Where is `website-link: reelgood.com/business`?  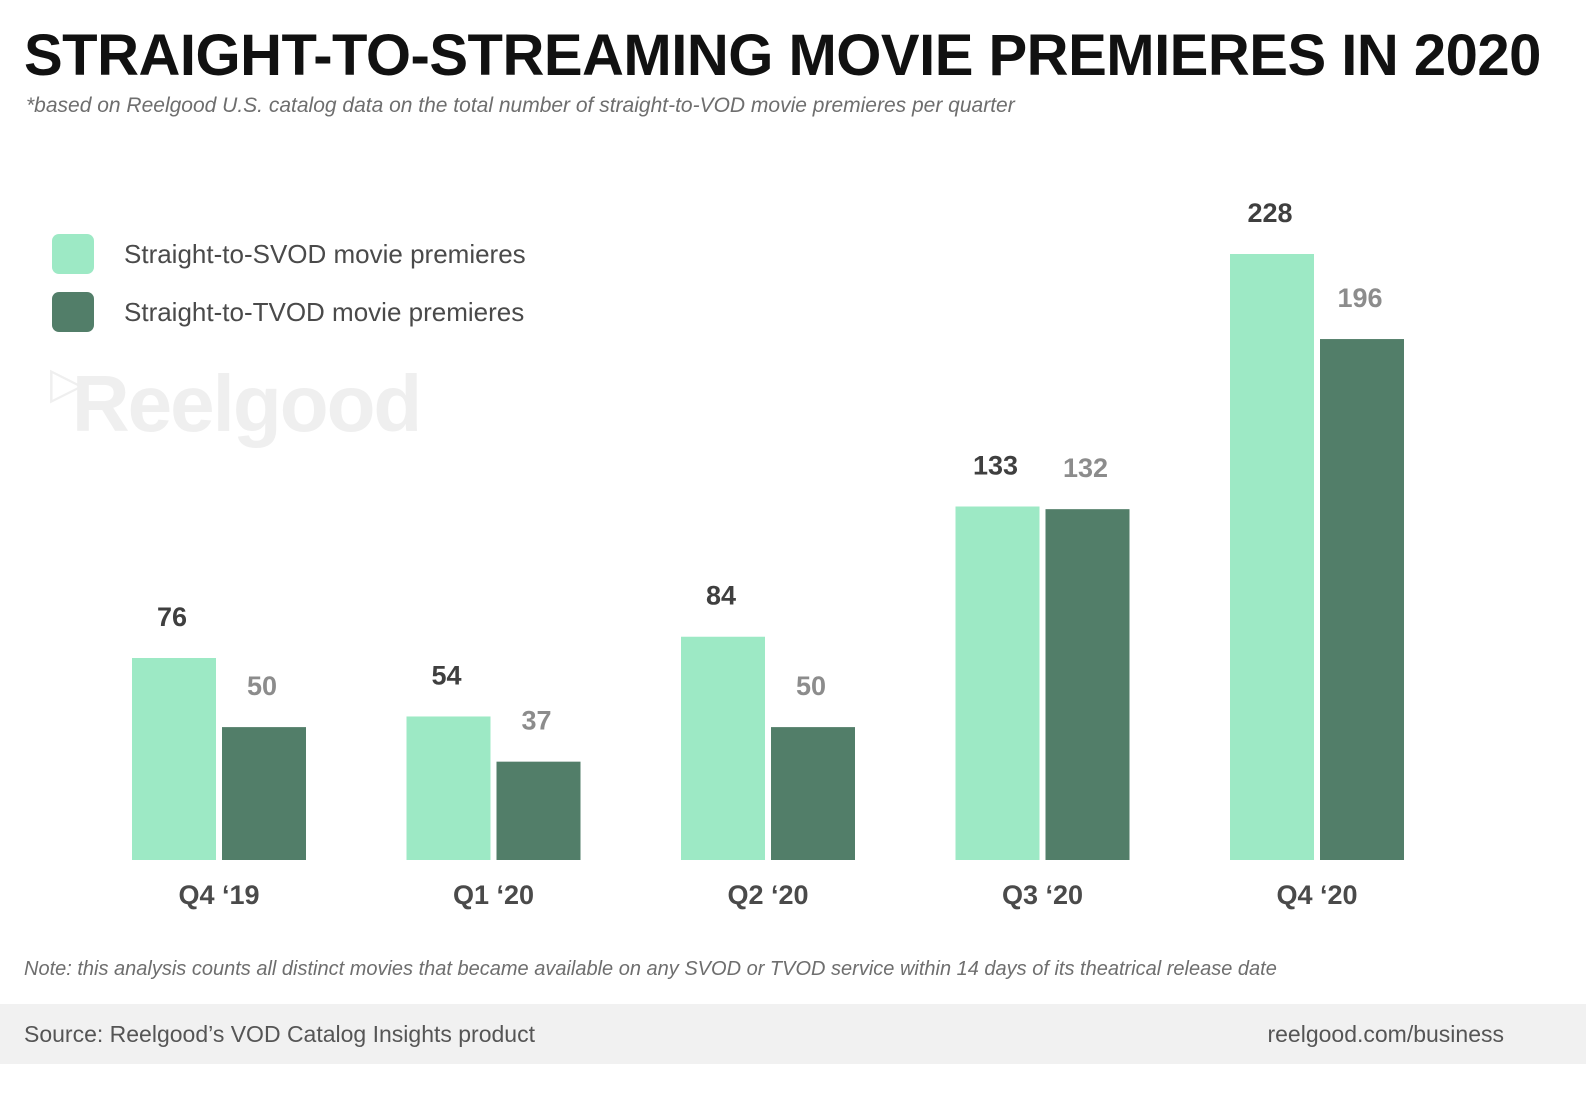 website-link: reelgood.com/business is located at coordinates (1385, 1034).